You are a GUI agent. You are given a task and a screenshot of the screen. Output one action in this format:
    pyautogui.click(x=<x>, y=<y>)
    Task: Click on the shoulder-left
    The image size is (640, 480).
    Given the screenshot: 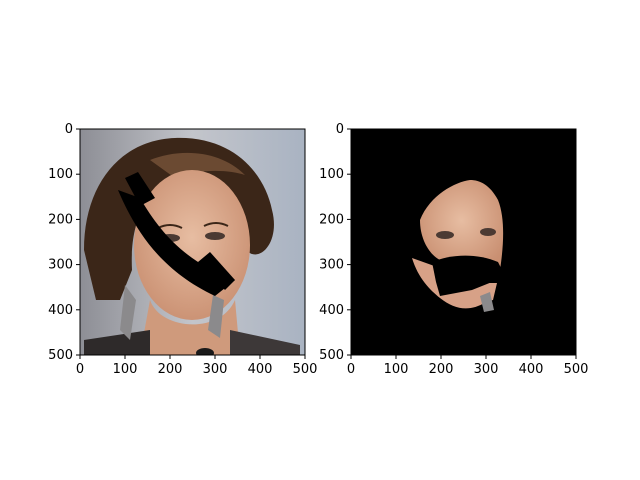 What is the action you would take?
    pyautogui.click(x=117, y=342)
    